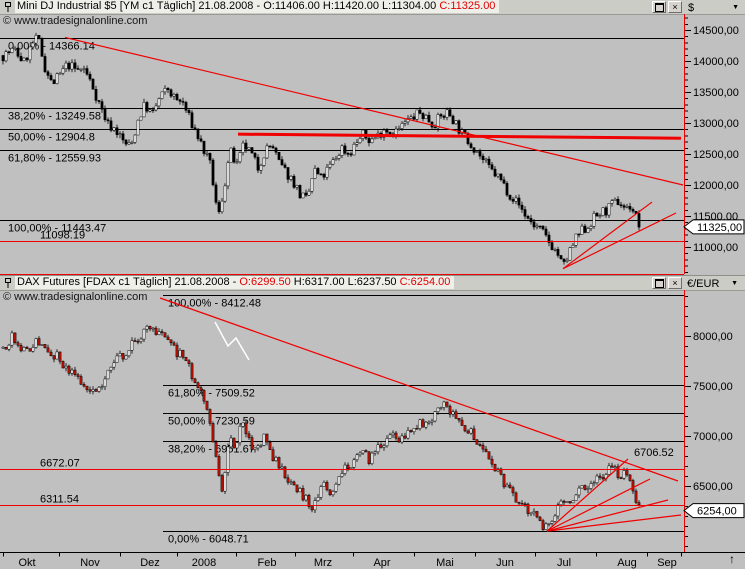  Describe the element at coordinates (62, 236) in the screenshot. I see `support-label: 11098.19` at that location.